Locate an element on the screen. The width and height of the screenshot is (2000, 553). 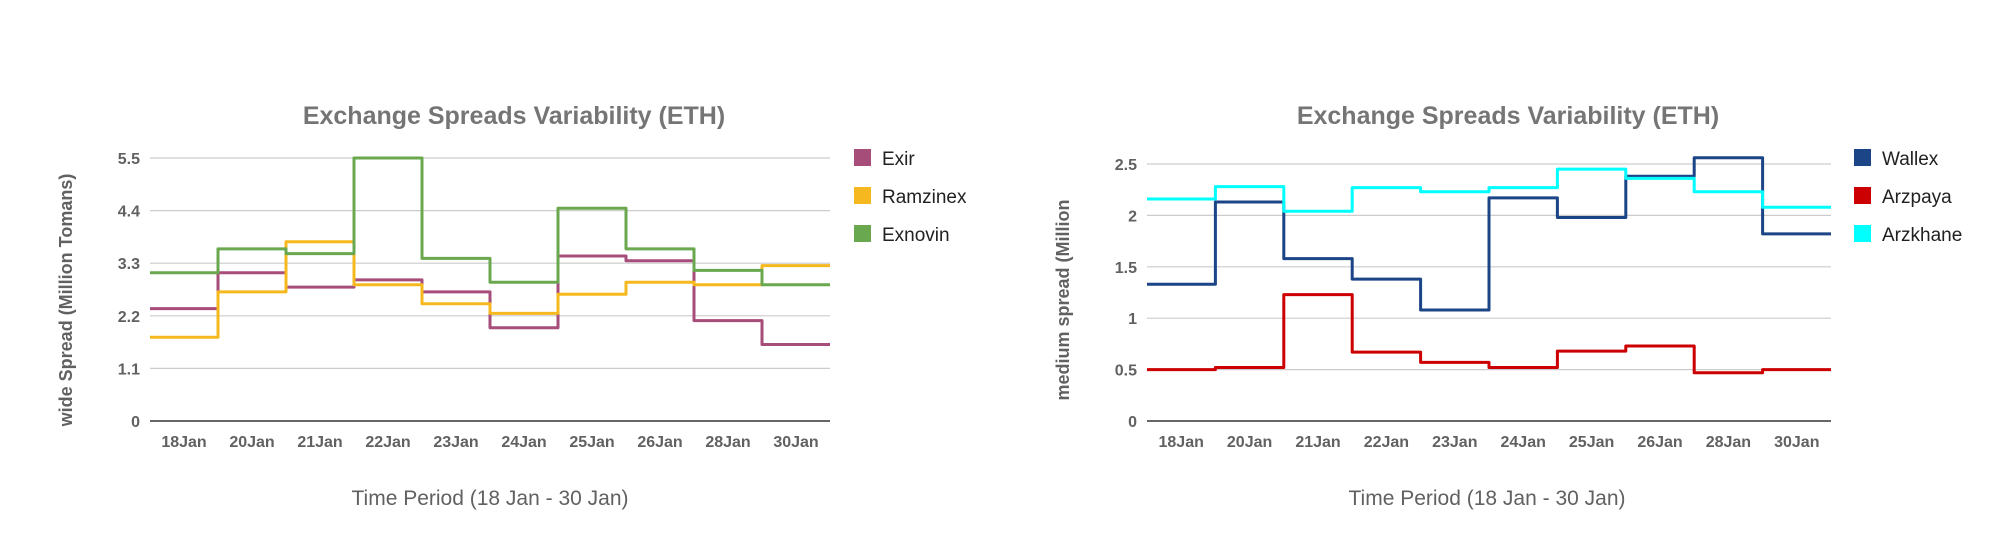
y-tick-label: 5.5 is located at coordinates (129, 159).